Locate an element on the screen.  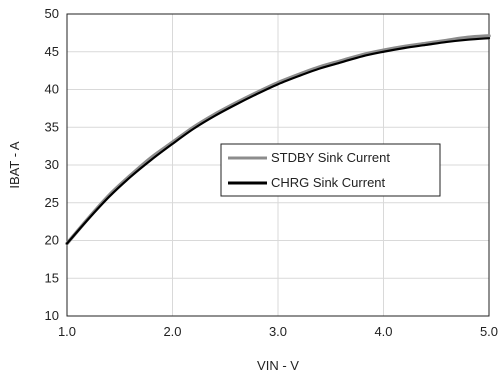
y-tick-label: 30 is located at coordinates (52, 164).